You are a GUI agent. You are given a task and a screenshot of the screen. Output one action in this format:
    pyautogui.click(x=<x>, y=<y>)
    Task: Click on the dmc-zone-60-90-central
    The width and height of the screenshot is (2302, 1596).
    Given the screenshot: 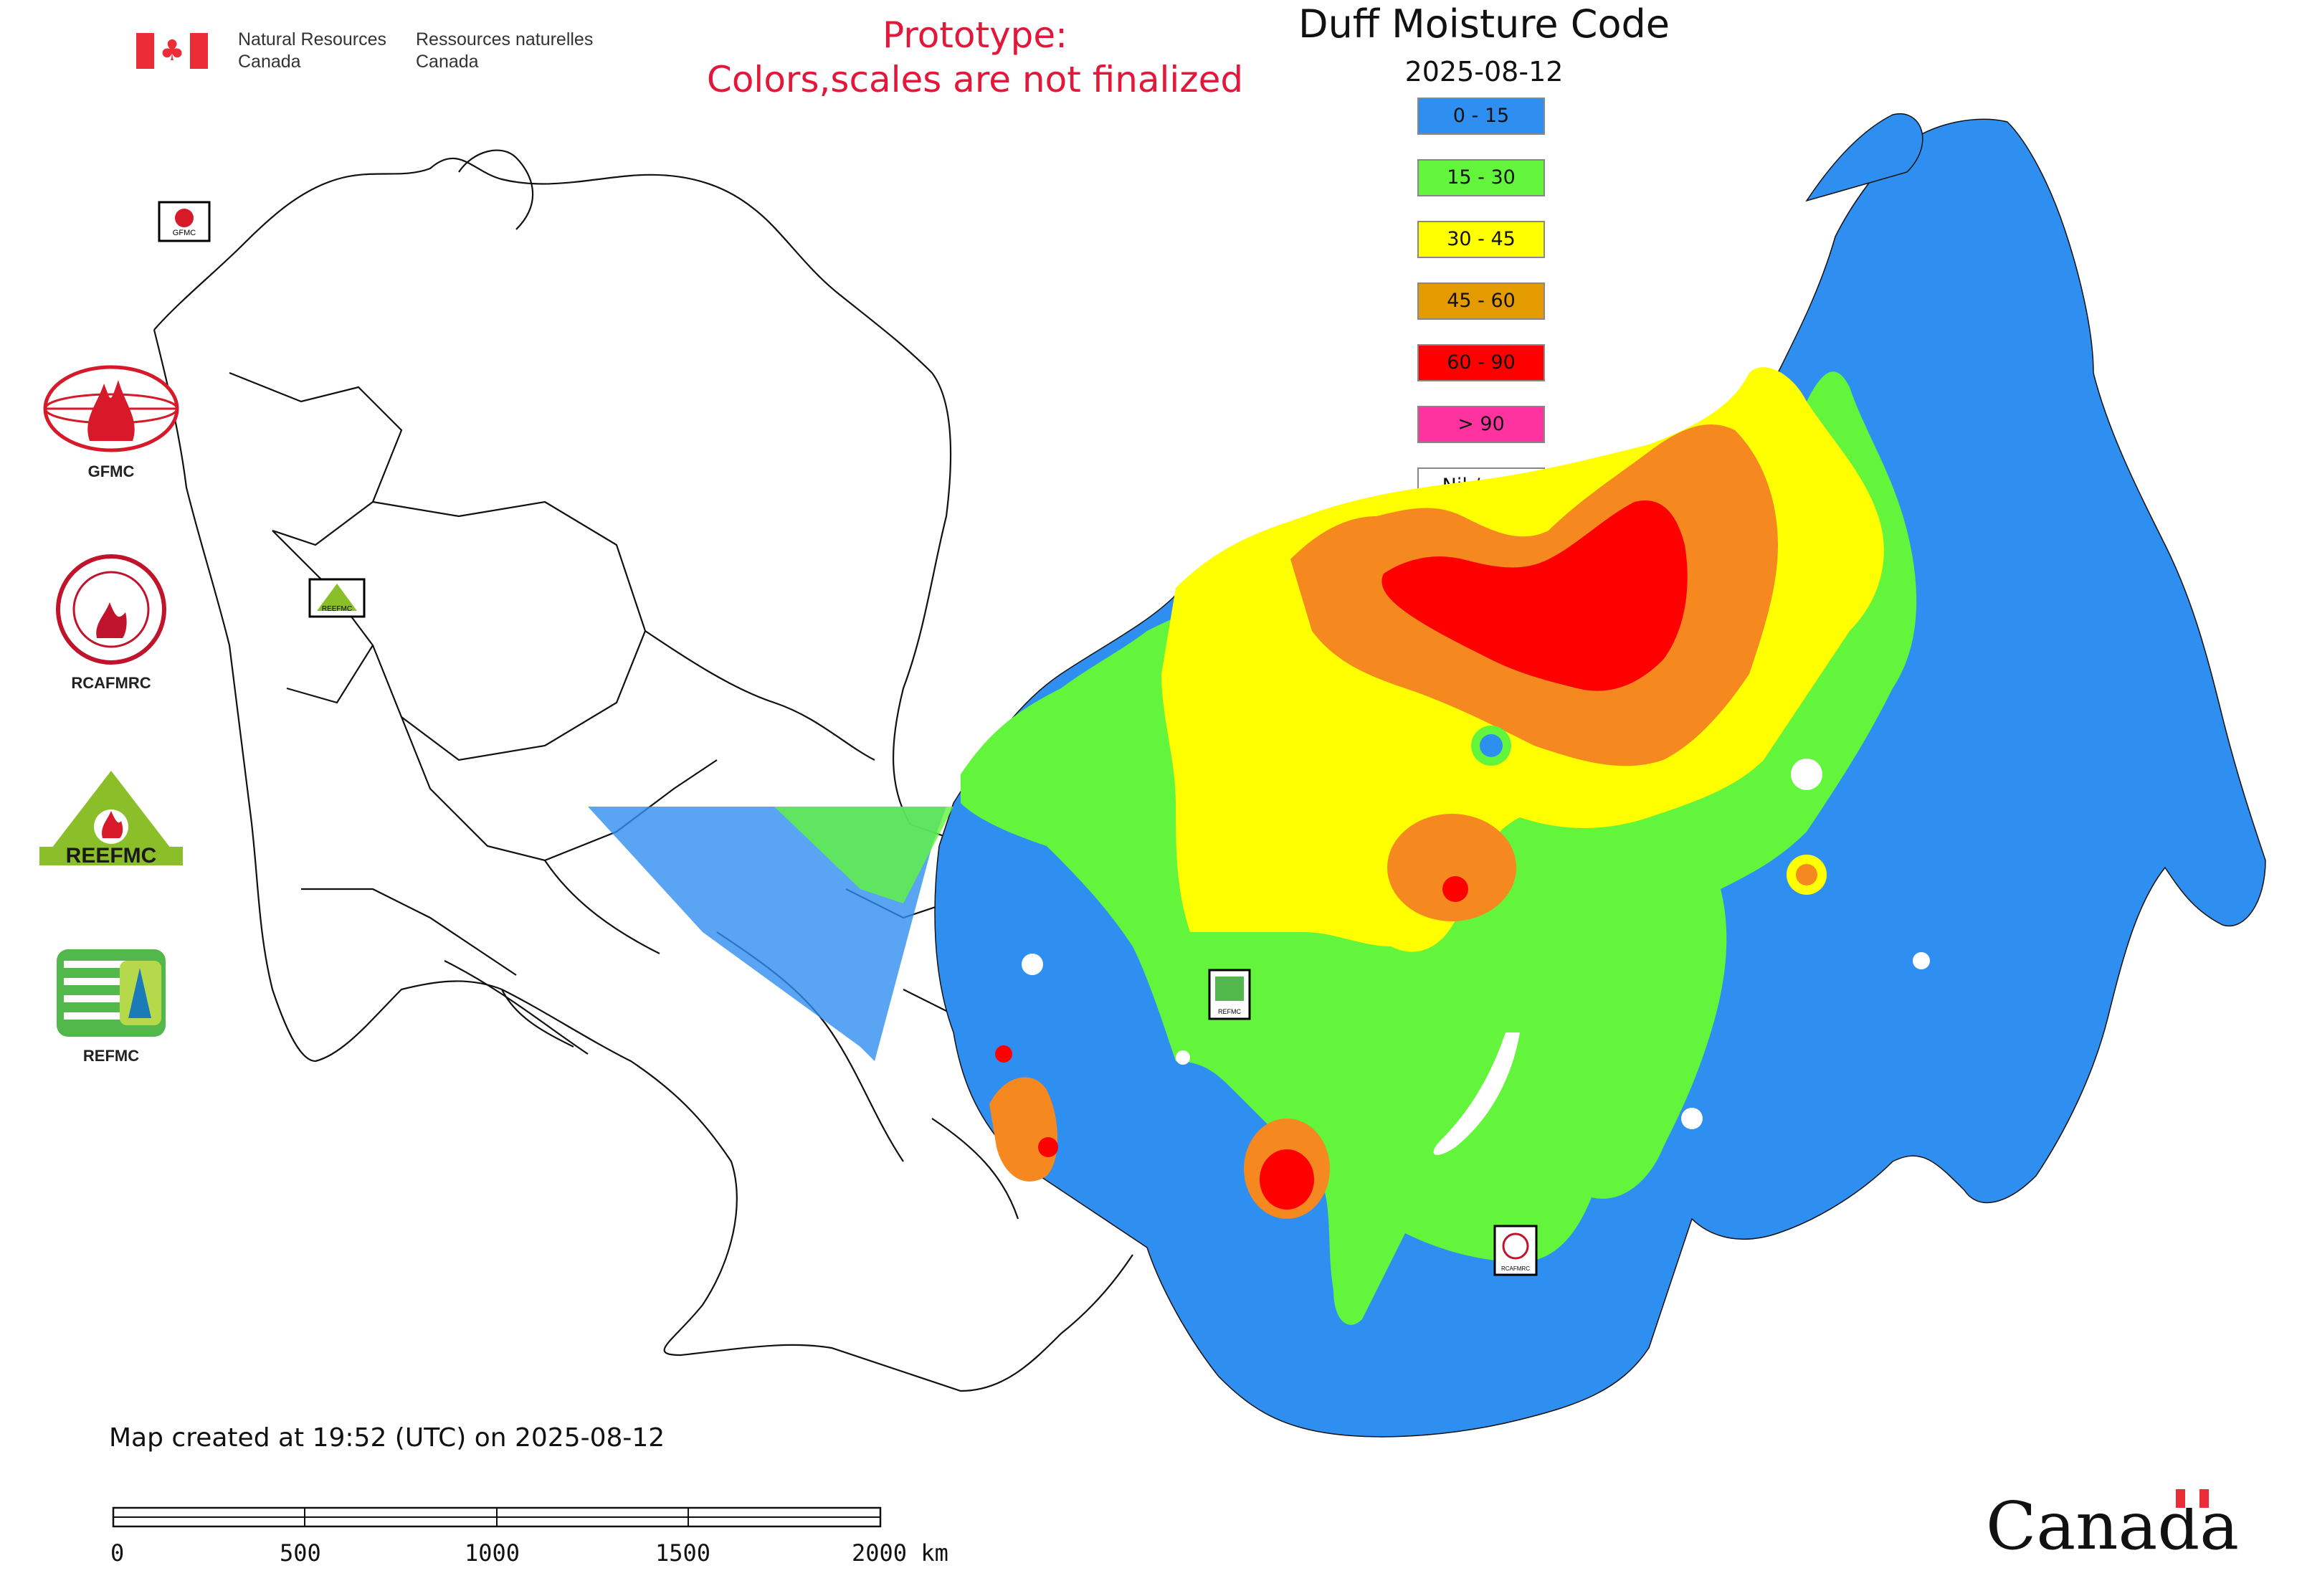 What is the action you would take?
    pyautogui.click(x=1455, y=889)
    